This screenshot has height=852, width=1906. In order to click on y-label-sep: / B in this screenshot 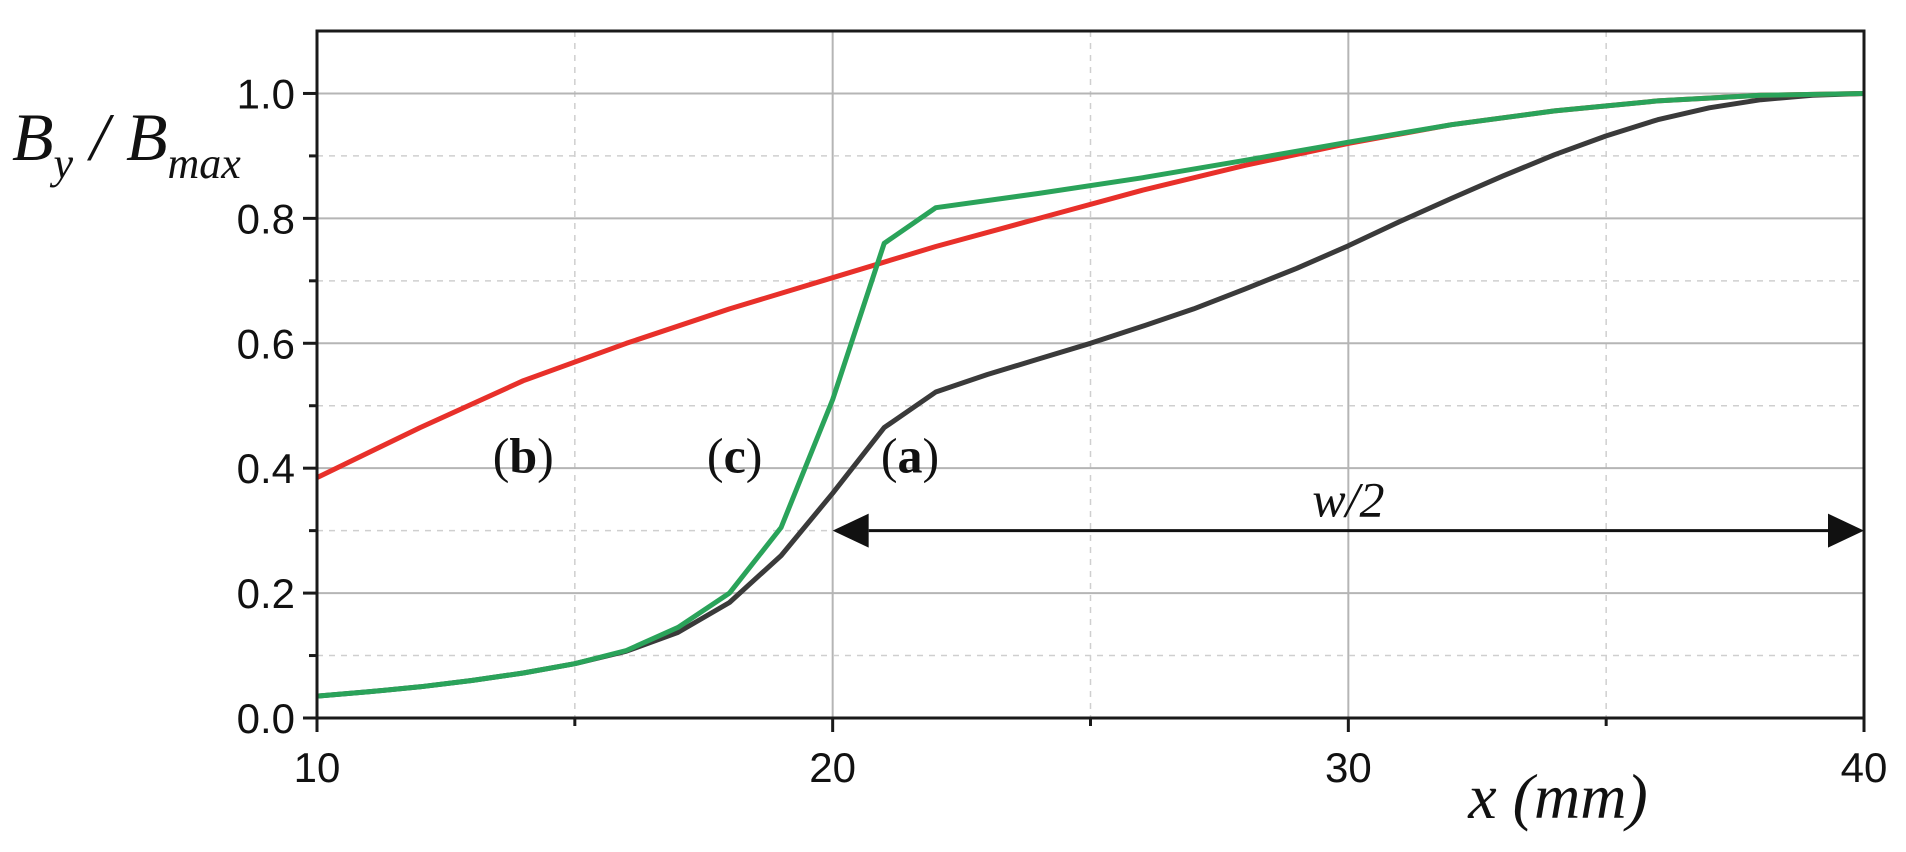, I will do `click(120, 137)`.